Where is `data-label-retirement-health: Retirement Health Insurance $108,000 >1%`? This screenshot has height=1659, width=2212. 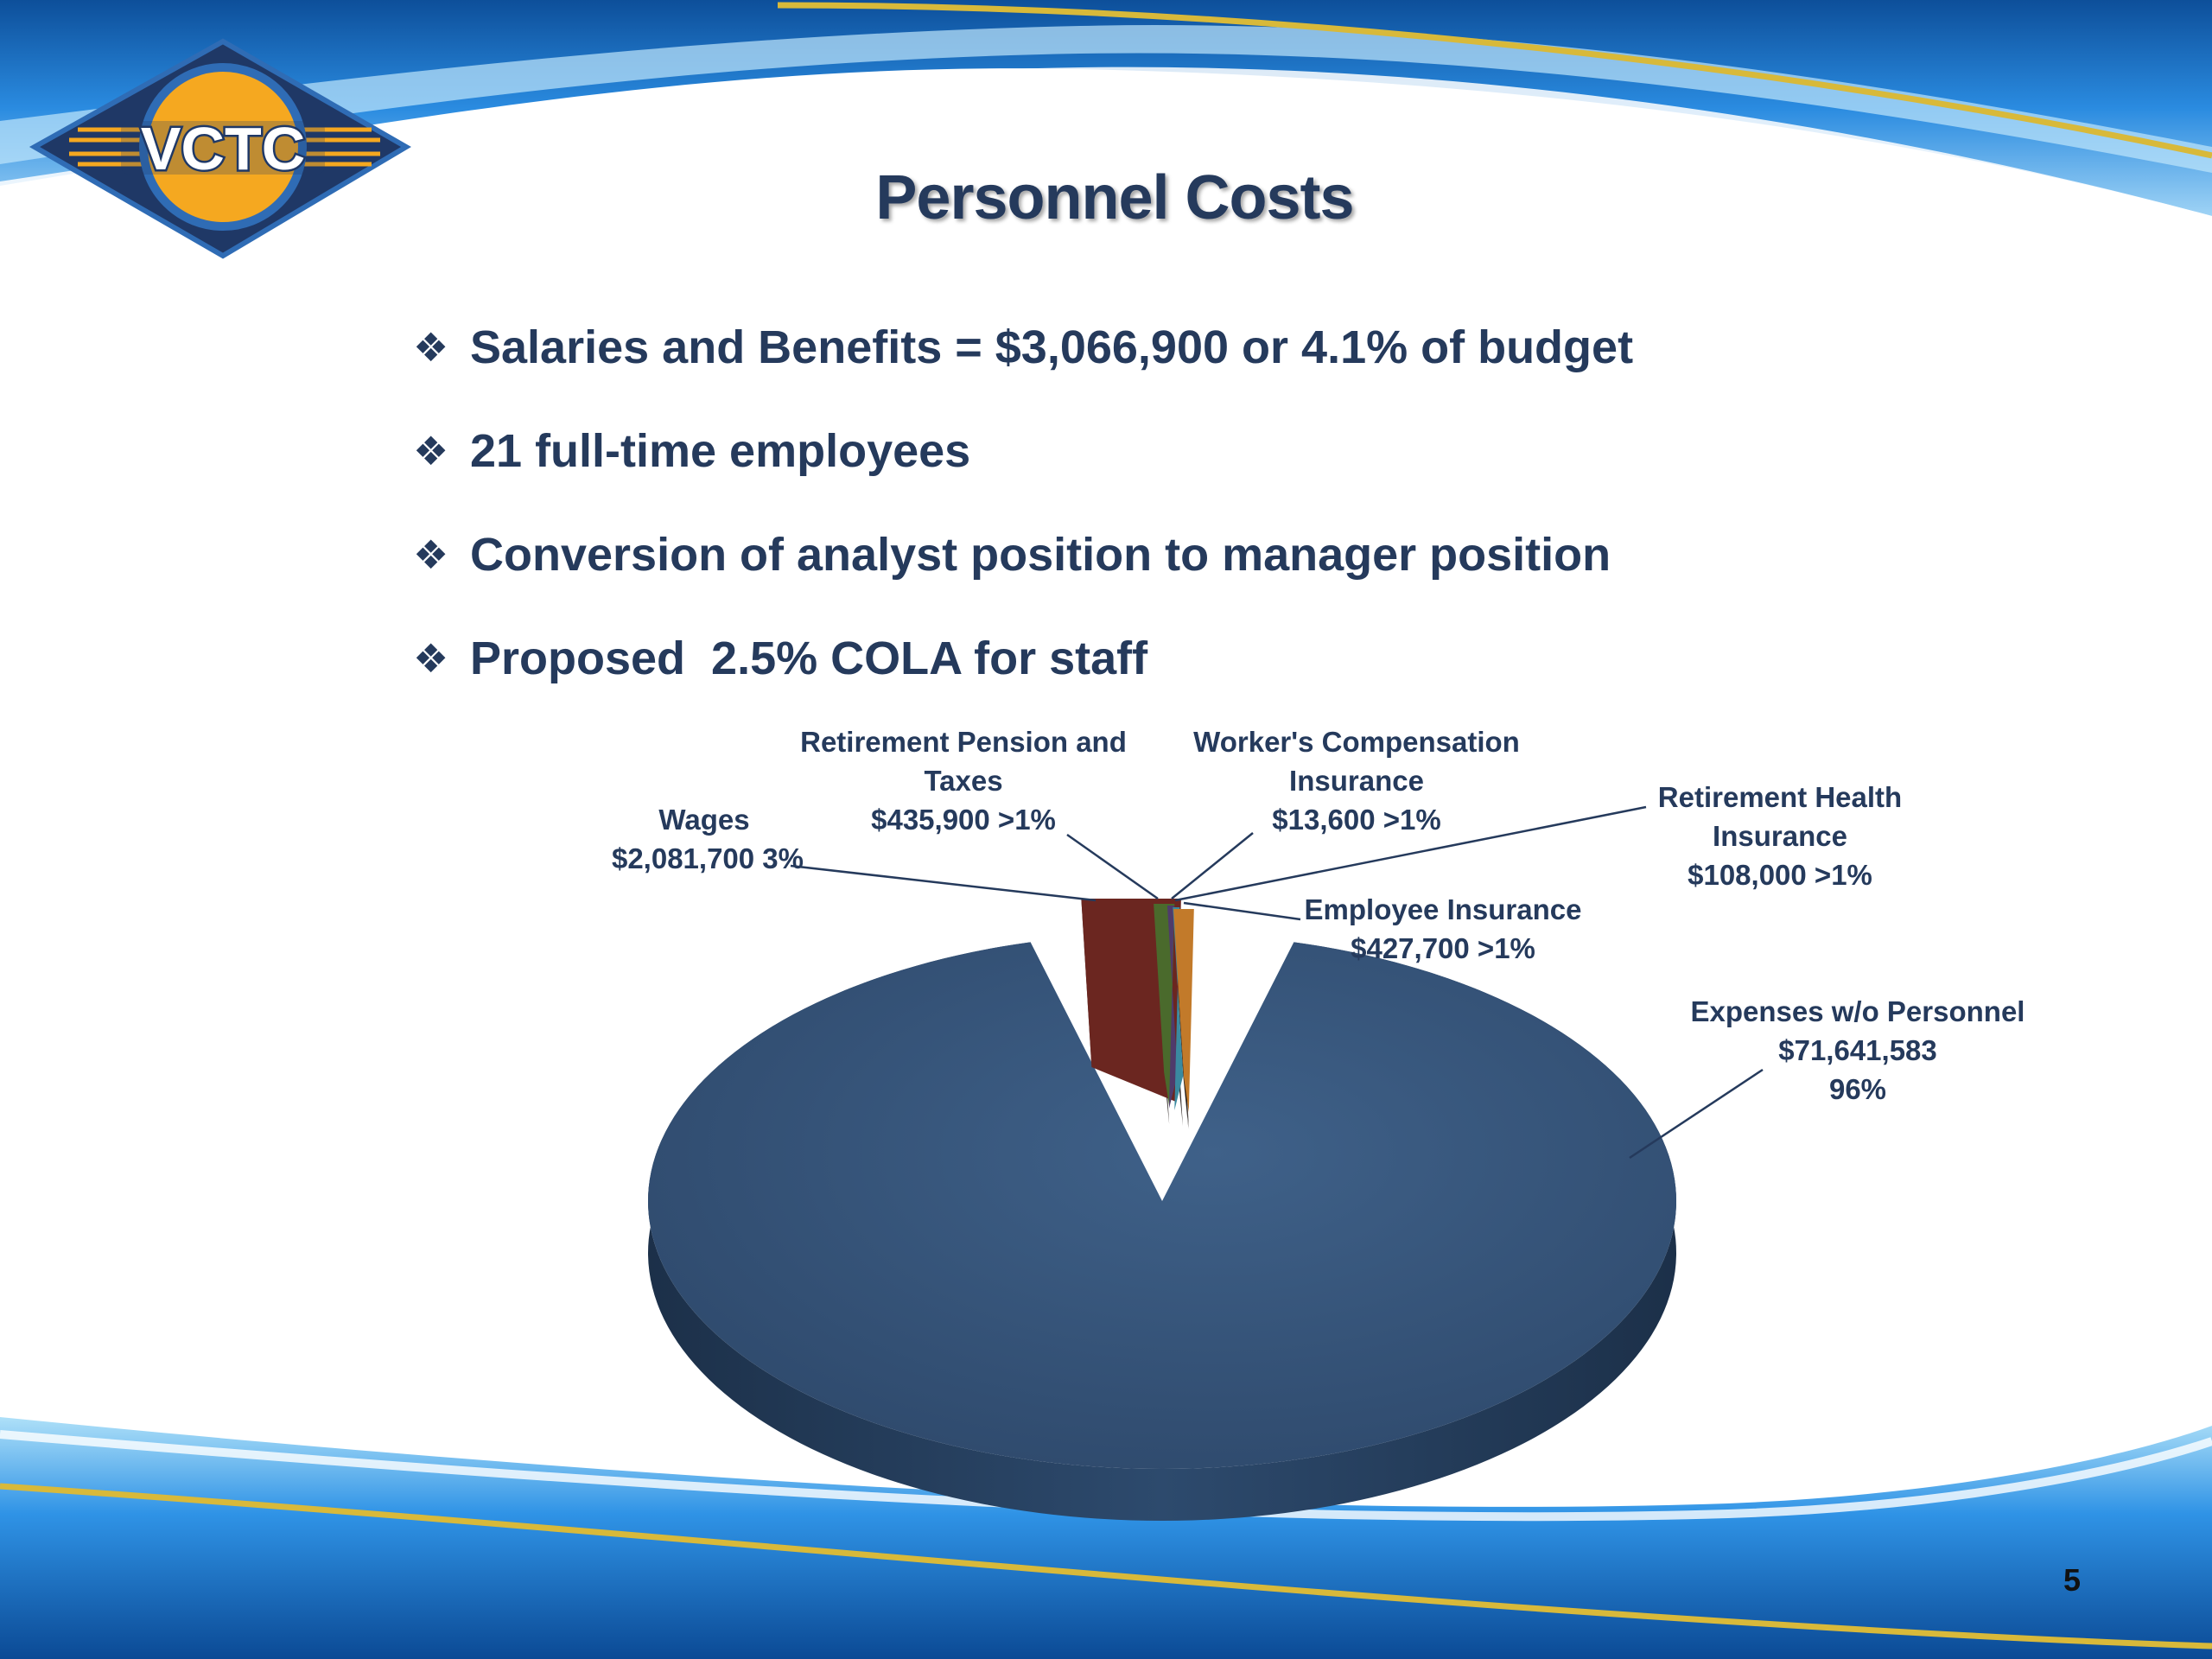
data-label-retirement-health: Retirement Health Insurance $108,000 >1% is located at coordinates (1780, 836).